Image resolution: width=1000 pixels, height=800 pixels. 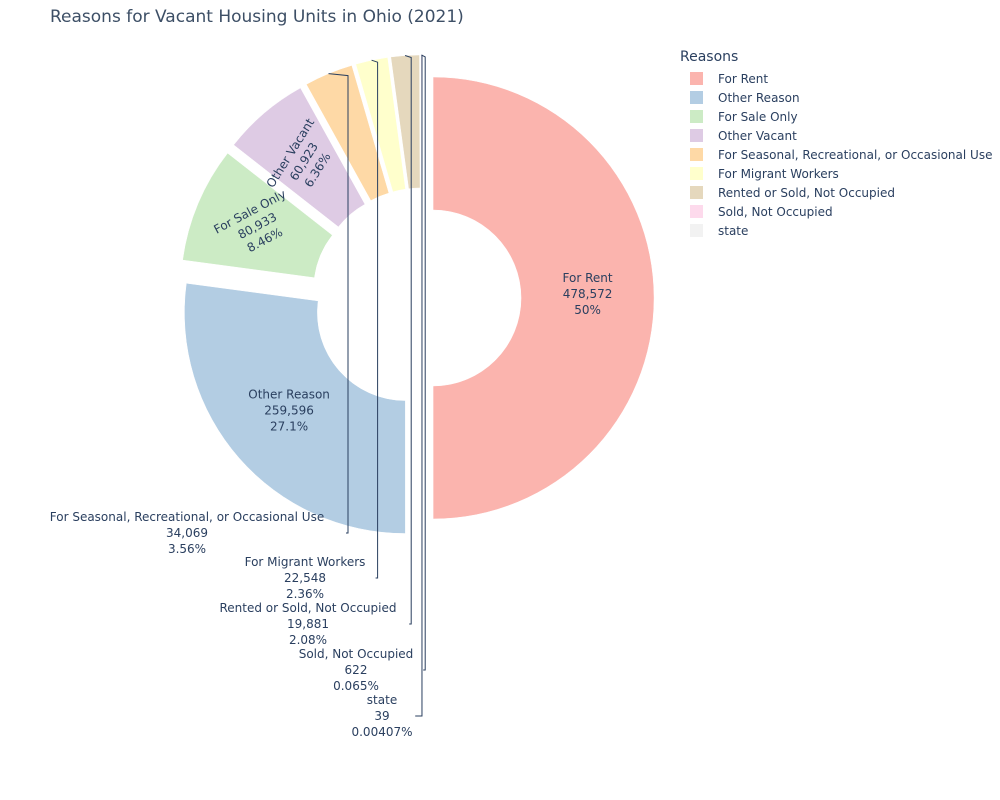 I want to click on slice-label-outside: Sold, Not Occupied 622 0.065%, so click(x=356, y=670).